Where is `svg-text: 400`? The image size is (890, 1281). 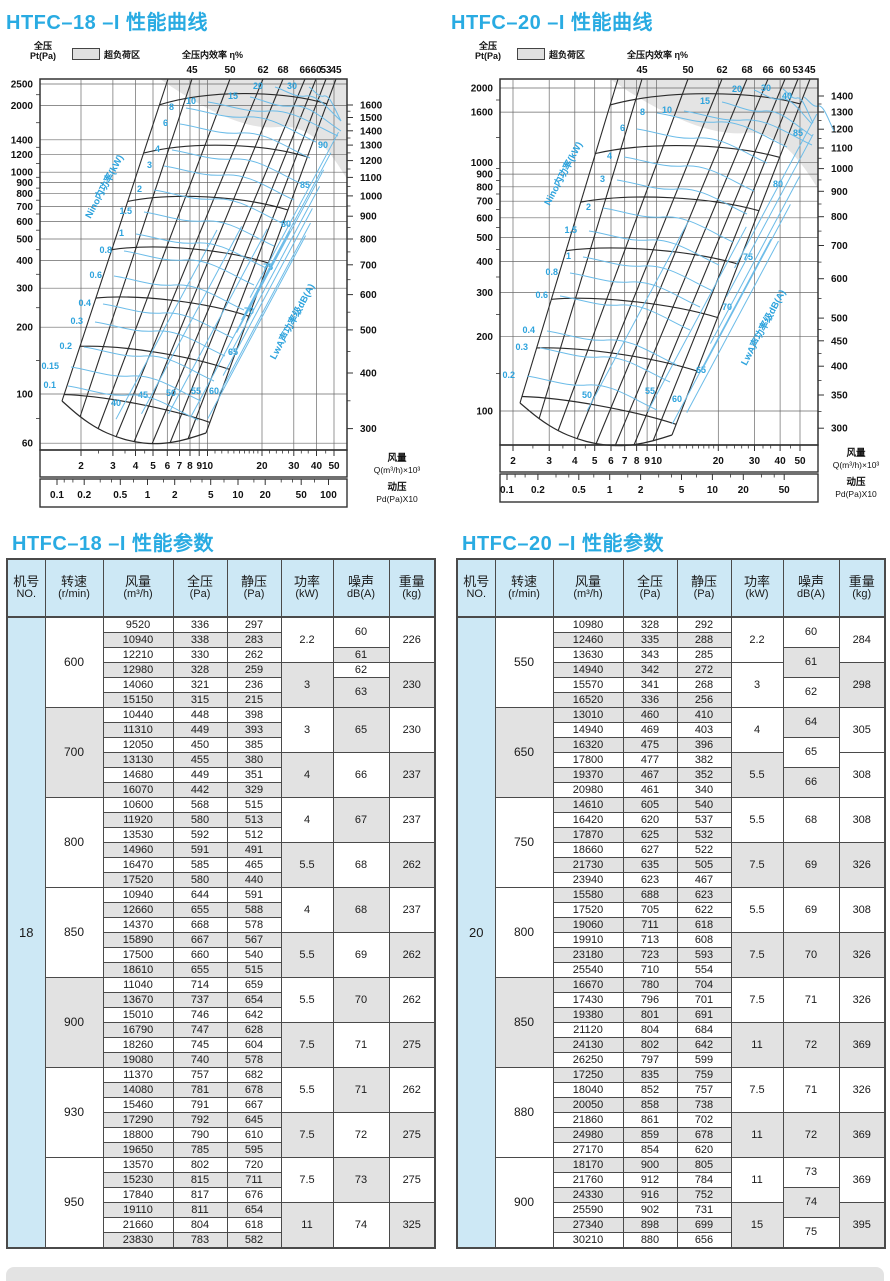 svg-text: 400 is located at coordinates (839, 367).